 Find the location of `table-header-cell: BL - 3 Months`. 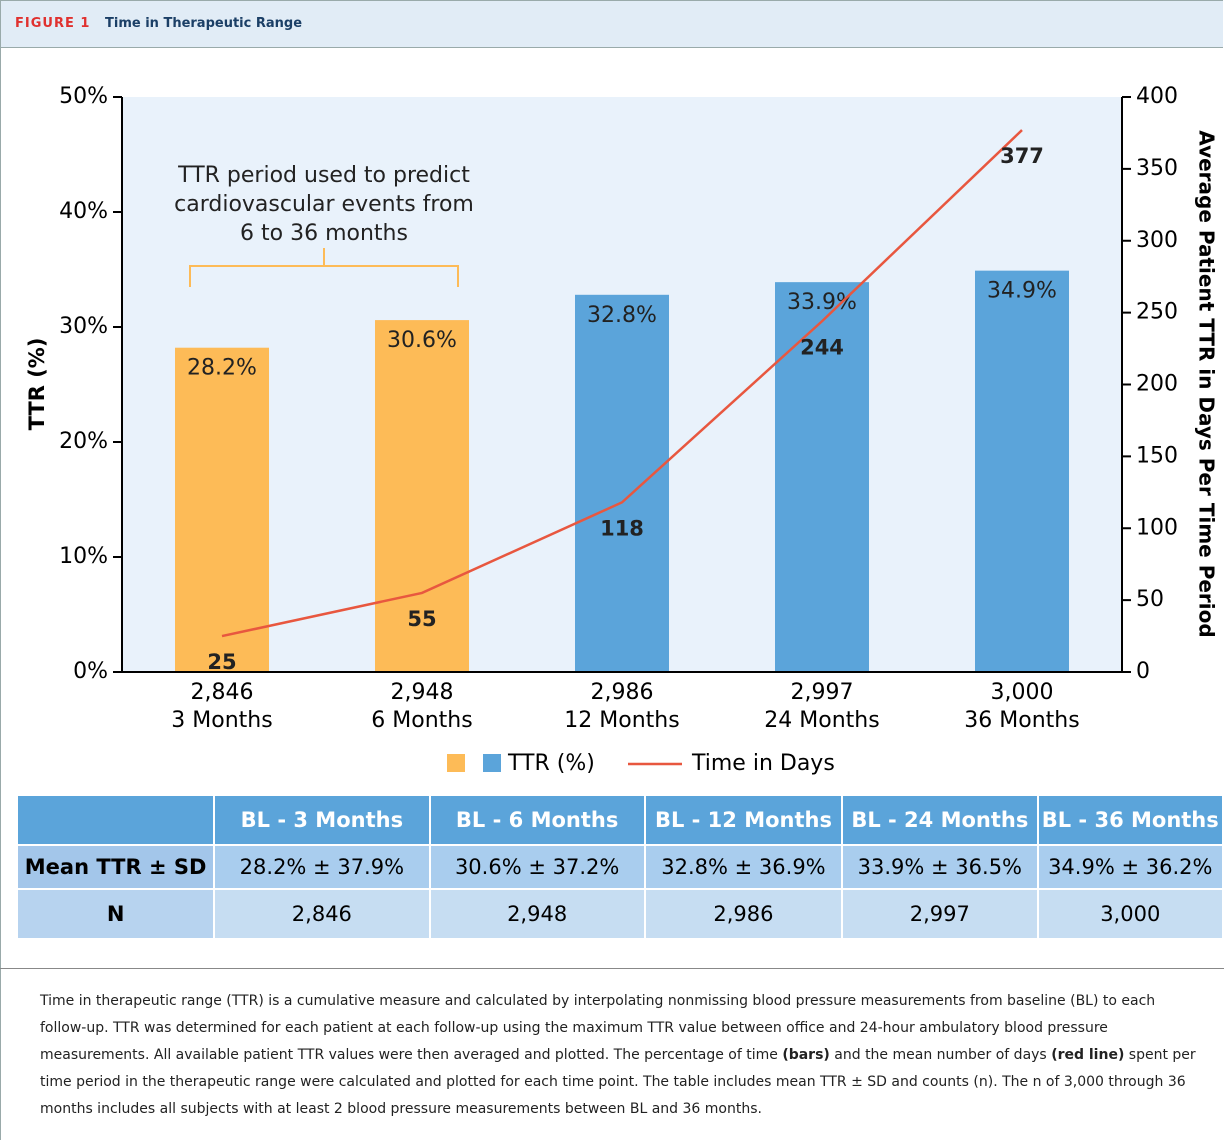

table-header-cell: BL - 3 Months is located at coordinates (322, 821).